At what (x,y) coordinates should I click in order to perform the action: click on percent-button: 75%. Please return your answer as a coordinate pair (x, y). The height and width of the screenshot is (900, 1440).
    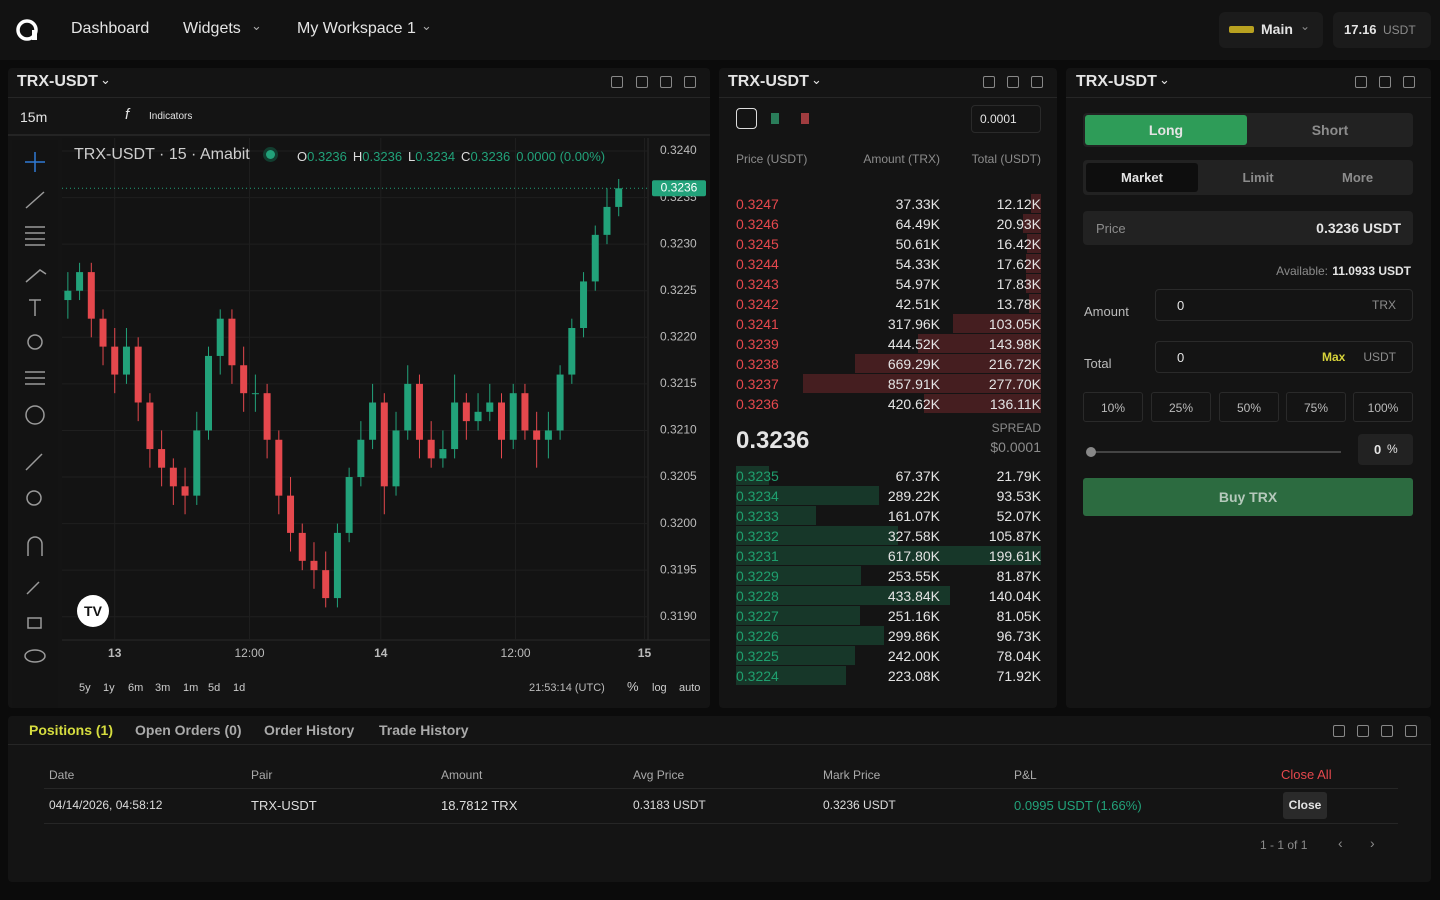
    Looking at the image, I should click on (1316, 407).